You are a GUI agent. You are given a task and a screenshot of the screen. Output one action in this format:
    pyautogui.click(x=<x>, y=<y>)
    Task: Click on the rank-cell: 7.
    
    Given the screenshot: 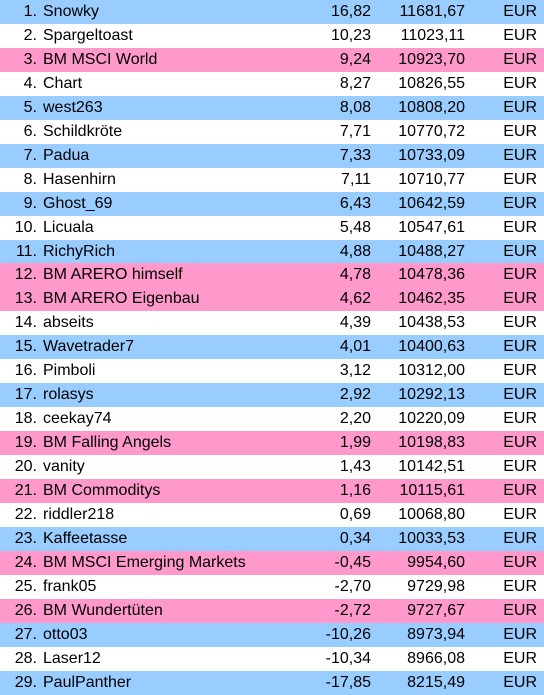 What is the action you would take?
    pyautogui.click(x=30, y=155)
    